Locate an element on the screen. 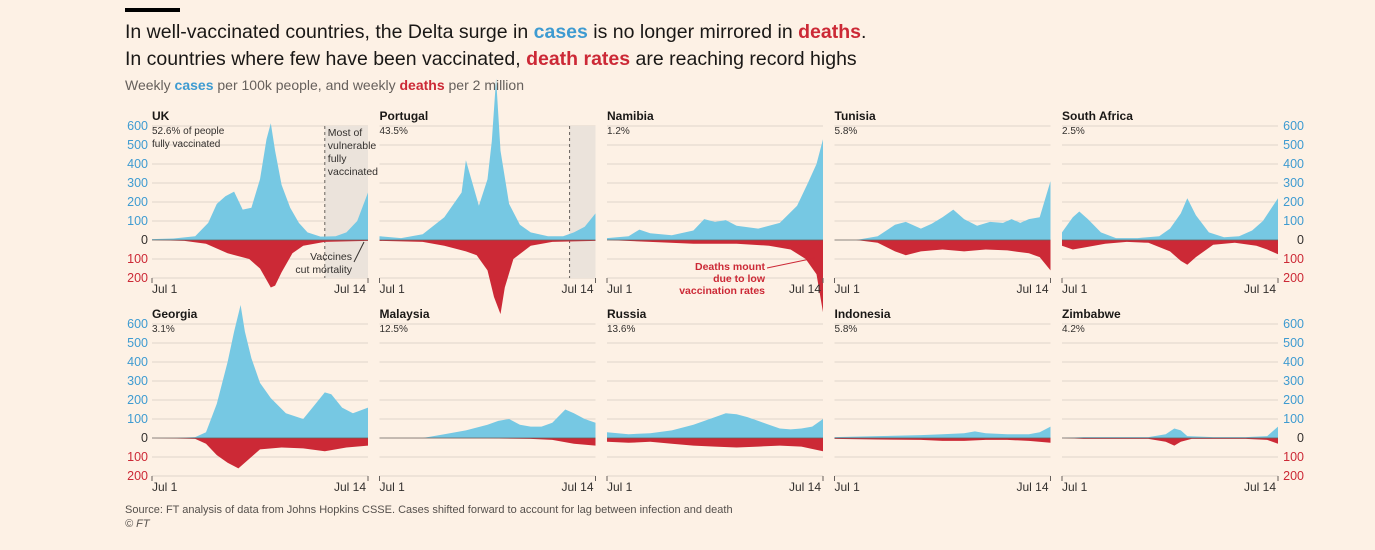 The image size is (1375, 550). cases-area-malaysia is located at coordinates (487, 423).